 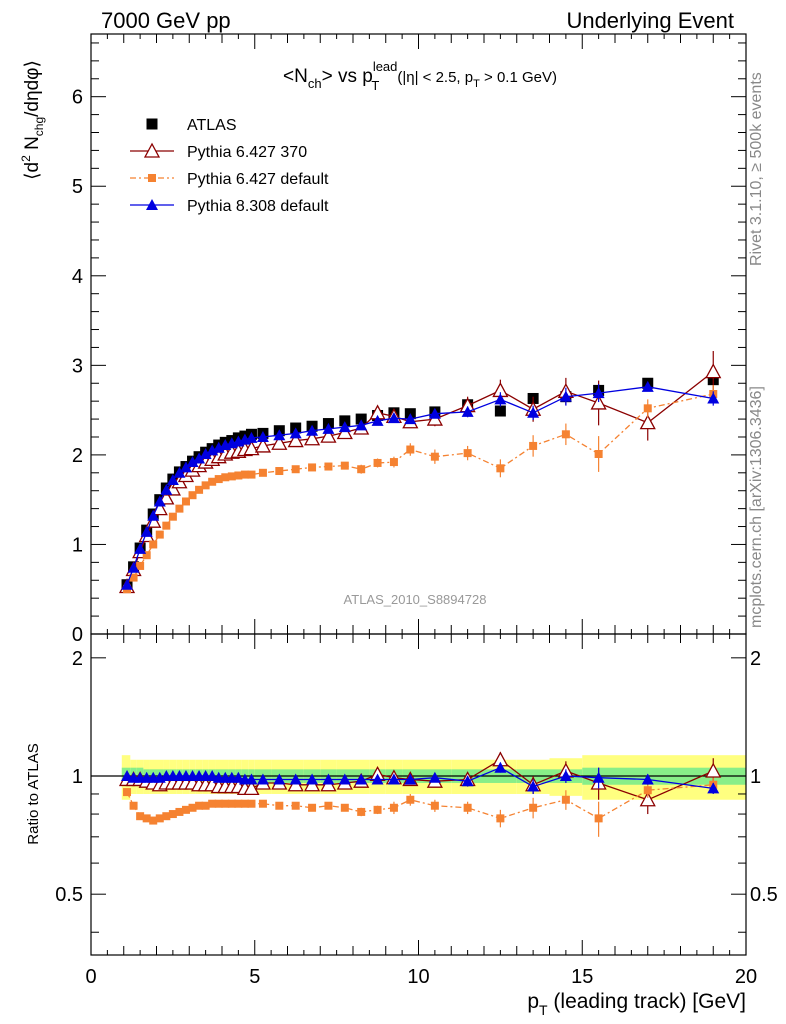 I want to click on title-cuts-a: (|η| < 2.5, p, so click(x=435, y=77).